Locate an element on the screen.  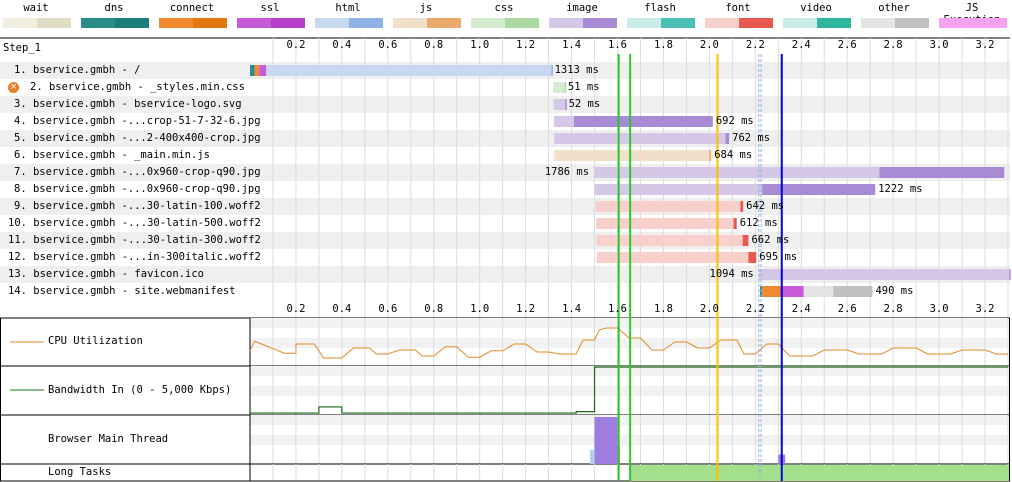
request-duration: 684 ms is located at coordinates (733, 155).